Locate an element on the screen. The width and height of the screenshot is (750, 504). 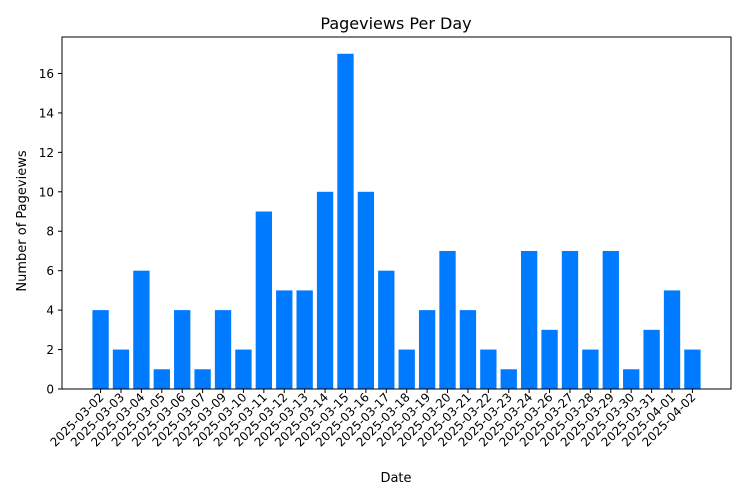
y-tick-label: 0 is located at coordinates (50, 390).